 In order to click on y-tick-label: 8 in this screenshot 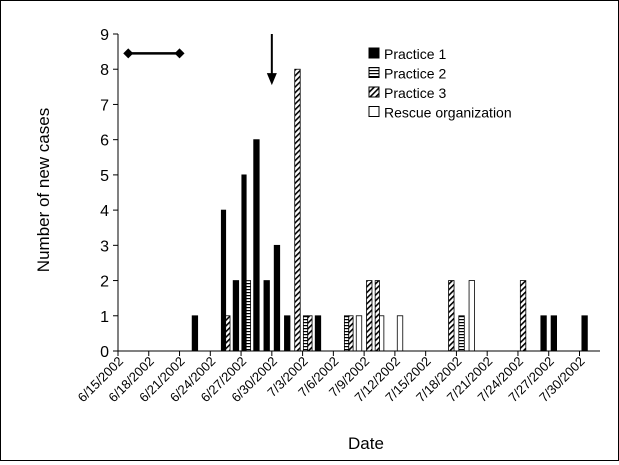, I will do `click(104, 70)`.